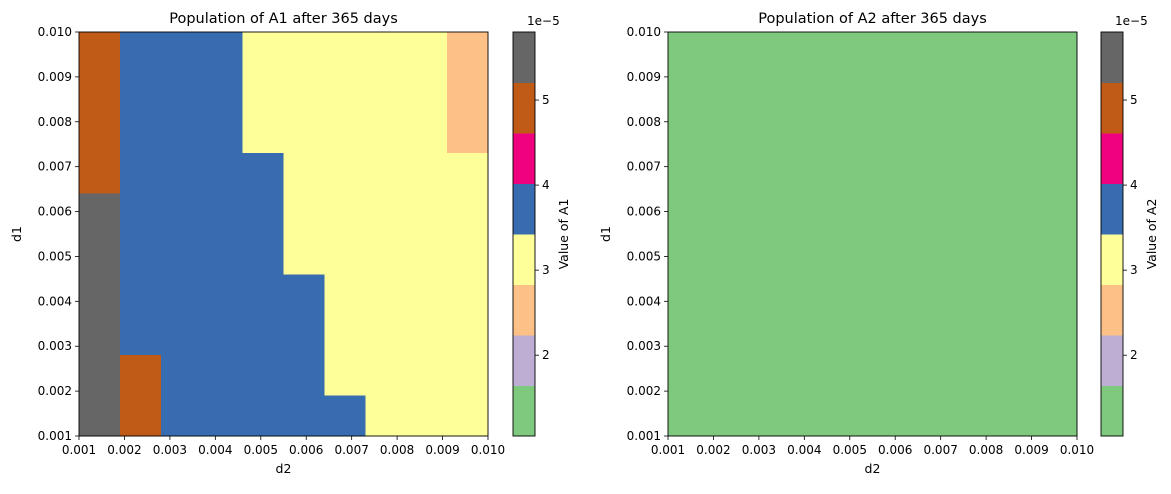 The width and height of the screenshot is (1171, 494). What do you see at coordinates (1134, 100) in the screenshot?
I see `colorbar-tick-label: 5` at bounding box center [1134, 100].